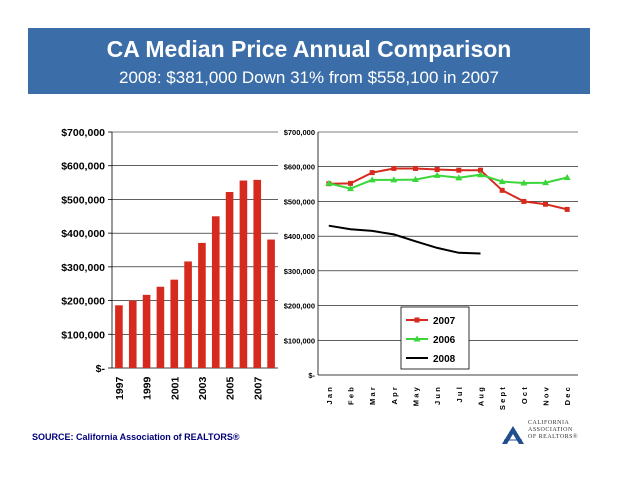 Image resolution: width=621 pixels, height=480 pixels. I want to click on month-label-Jun: Jun, so click(437, 395).